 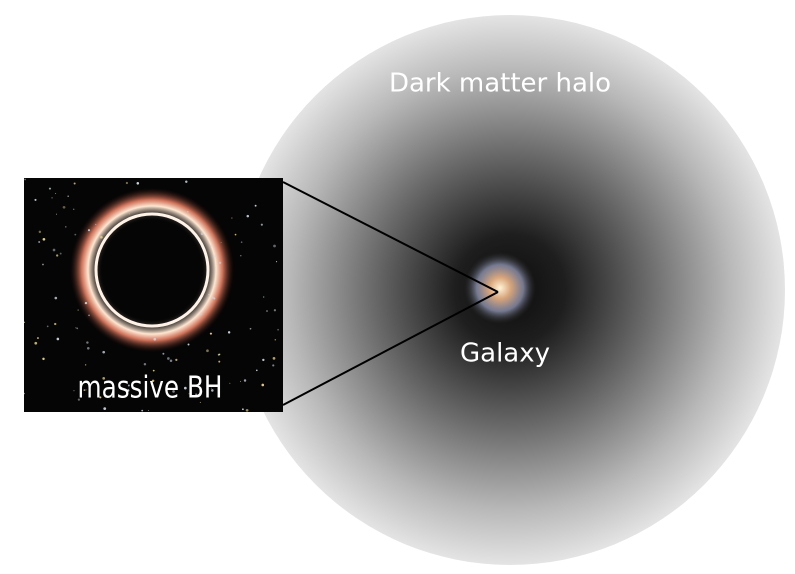 I want to click on galaxy-label: Galaxy, so click(x=505, y=354).